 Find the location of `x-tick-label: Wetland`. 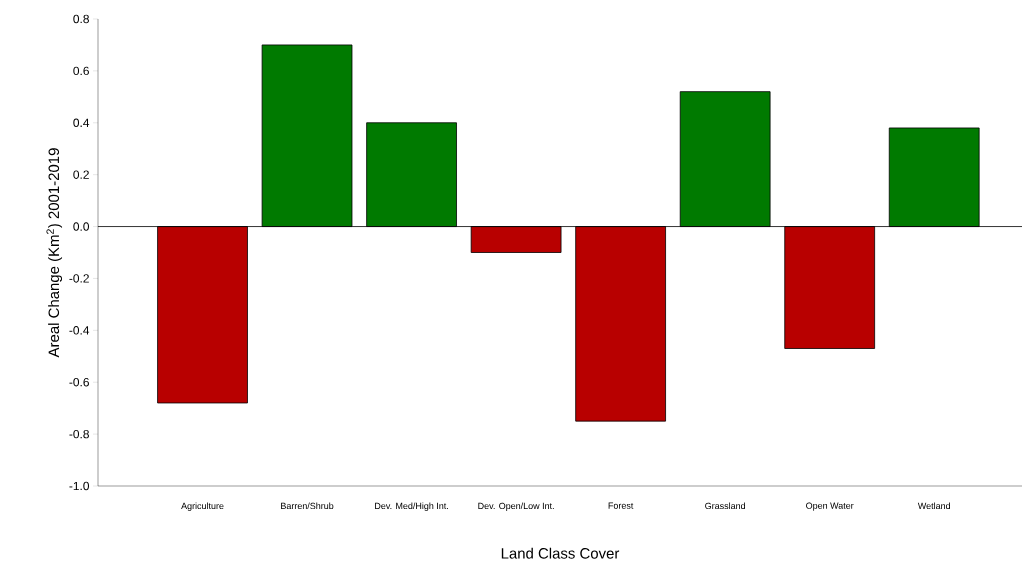

x-tick-label: Wetland is located at coordinates (933, 506).